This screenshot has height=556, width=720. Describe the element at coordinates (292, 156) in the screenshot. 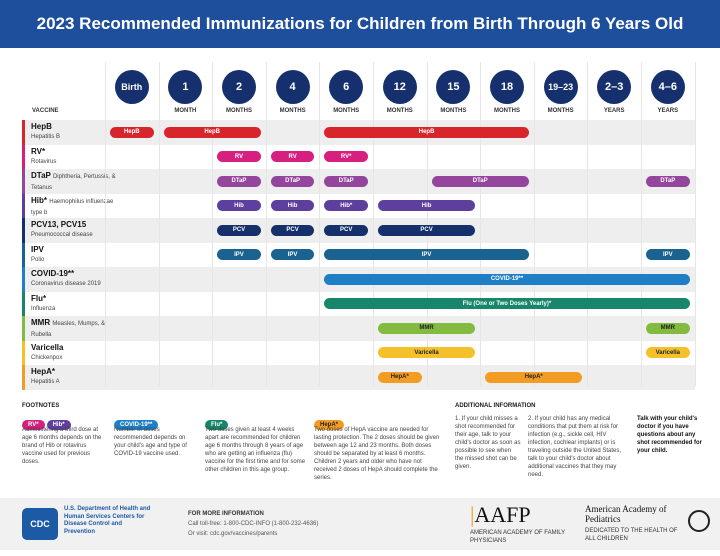

I see `dose-bar: RV` at that location.